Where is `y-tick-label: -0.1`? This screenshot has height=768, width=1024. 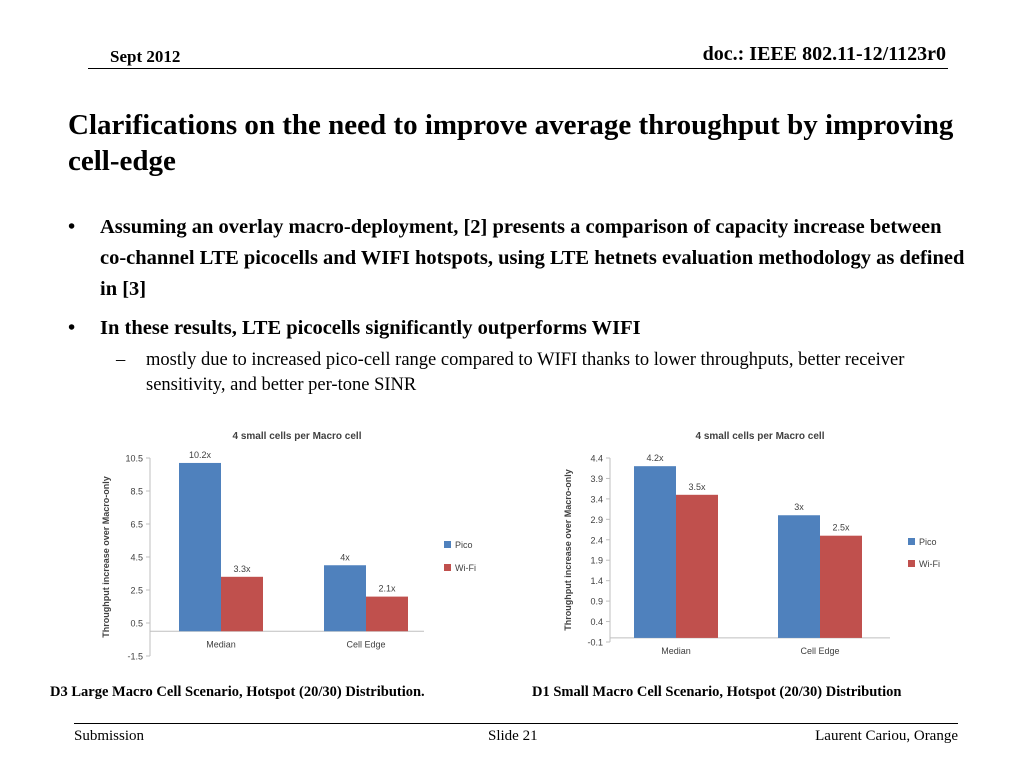
y-tick-label: -0.1 is located at coordinates (595, 643).